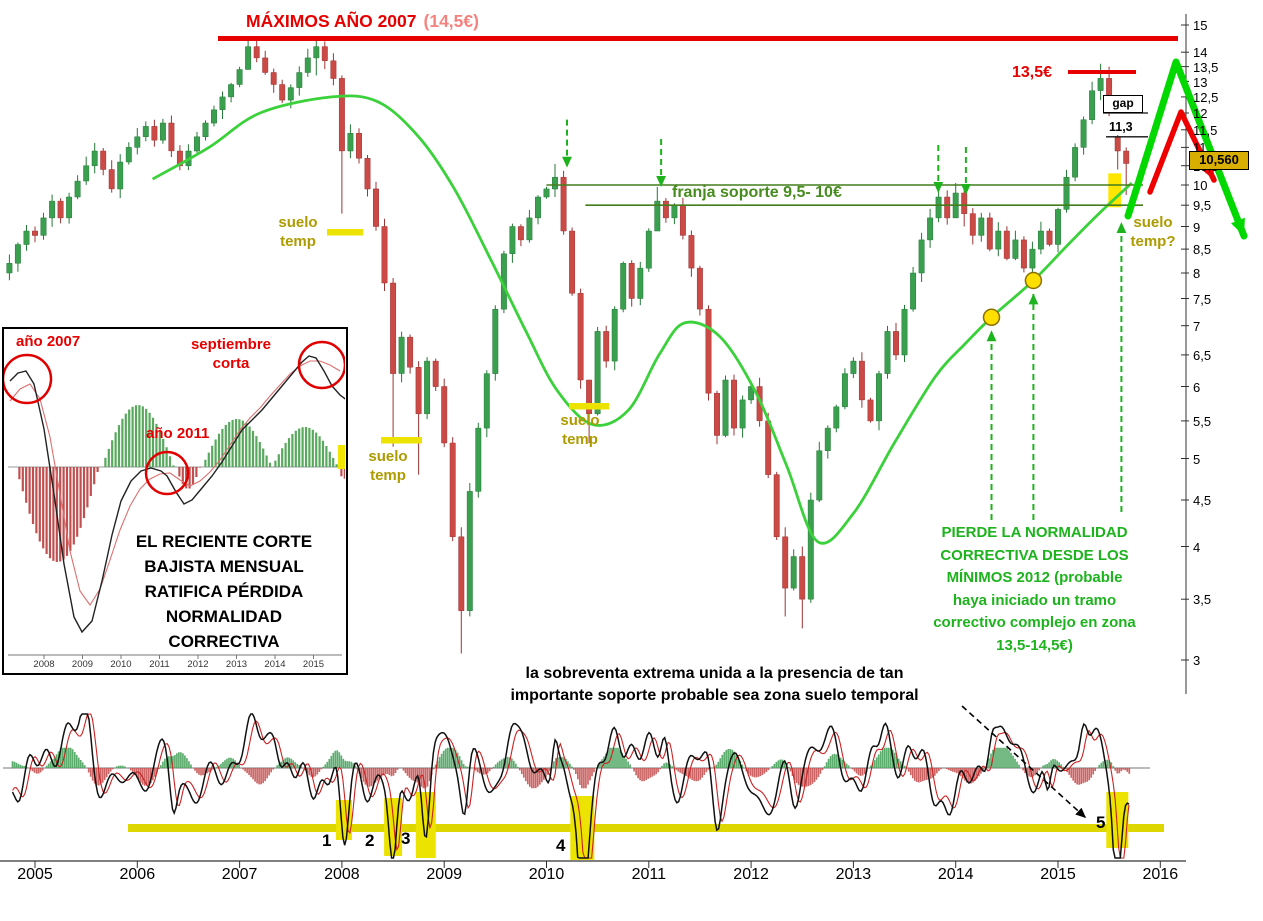 The image size is (1263, 921). I want to click on inset-year-label: 2011, so click(159, 664).